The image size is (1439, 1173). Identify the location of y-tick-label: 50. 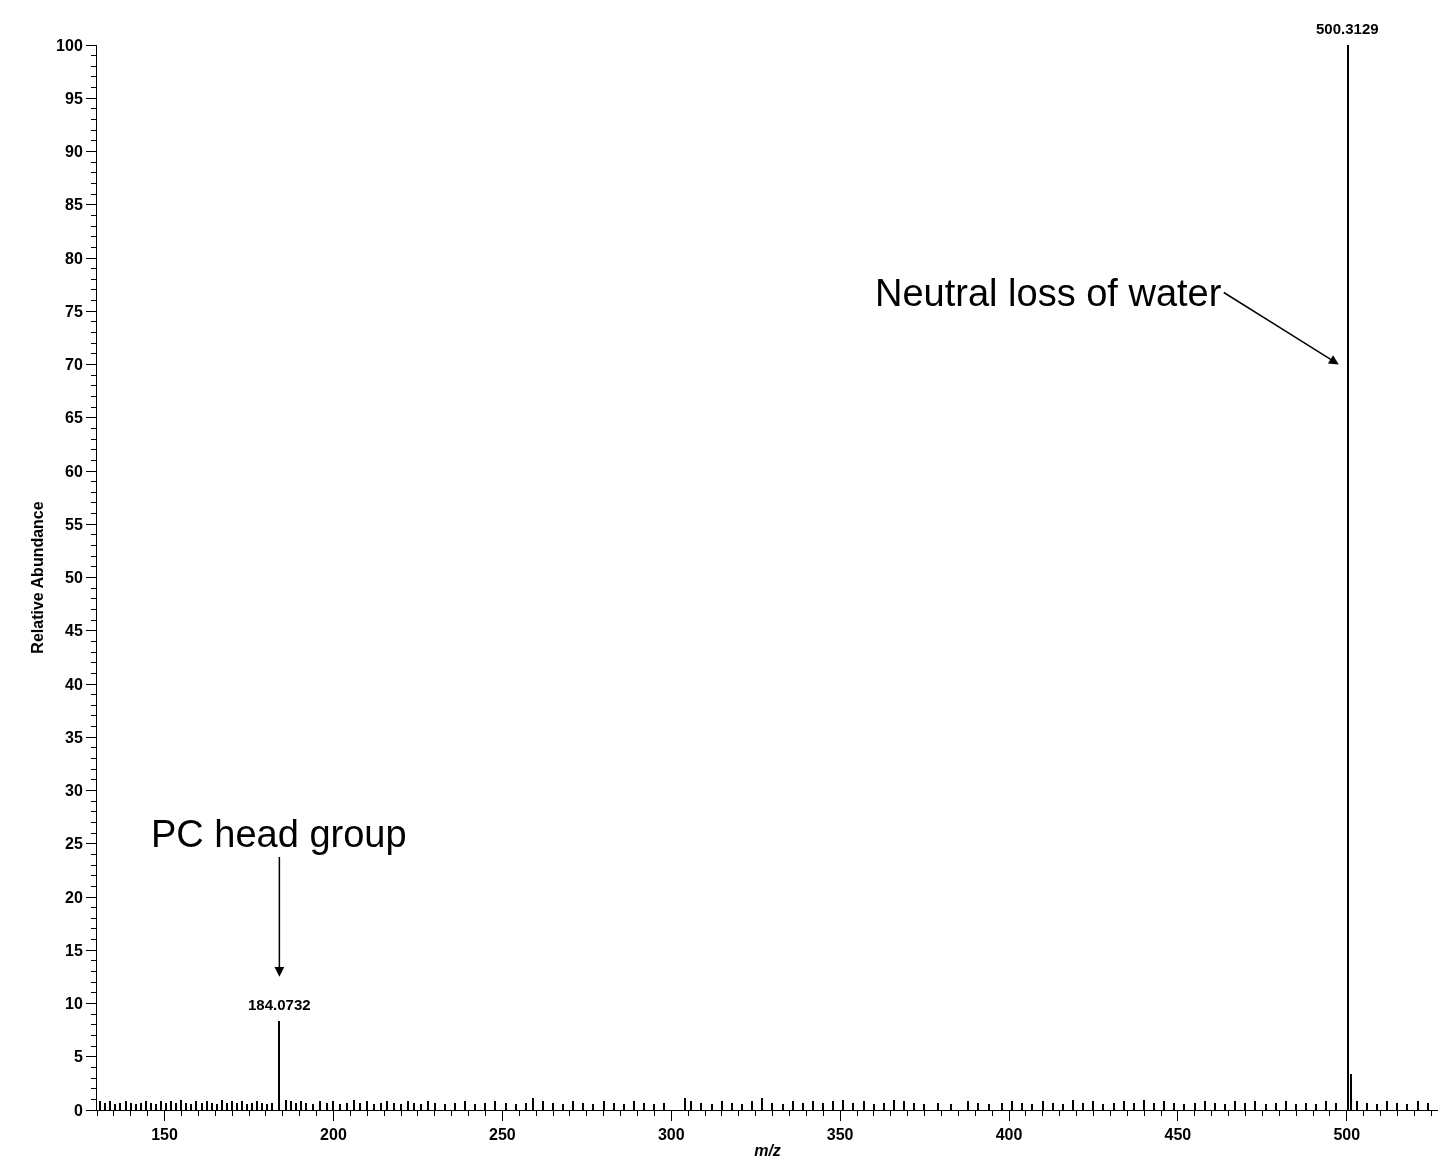
(74, 578).